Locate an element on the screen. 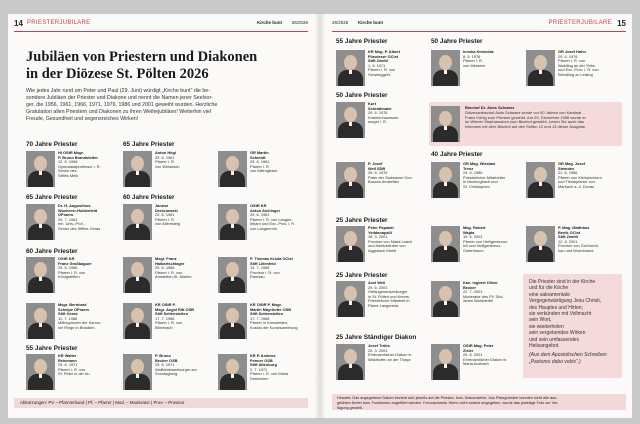 The width and height of the screenshot is (640, 424). jubilarian-name: GR Josef Hahn is located at coordinates (572, 51).